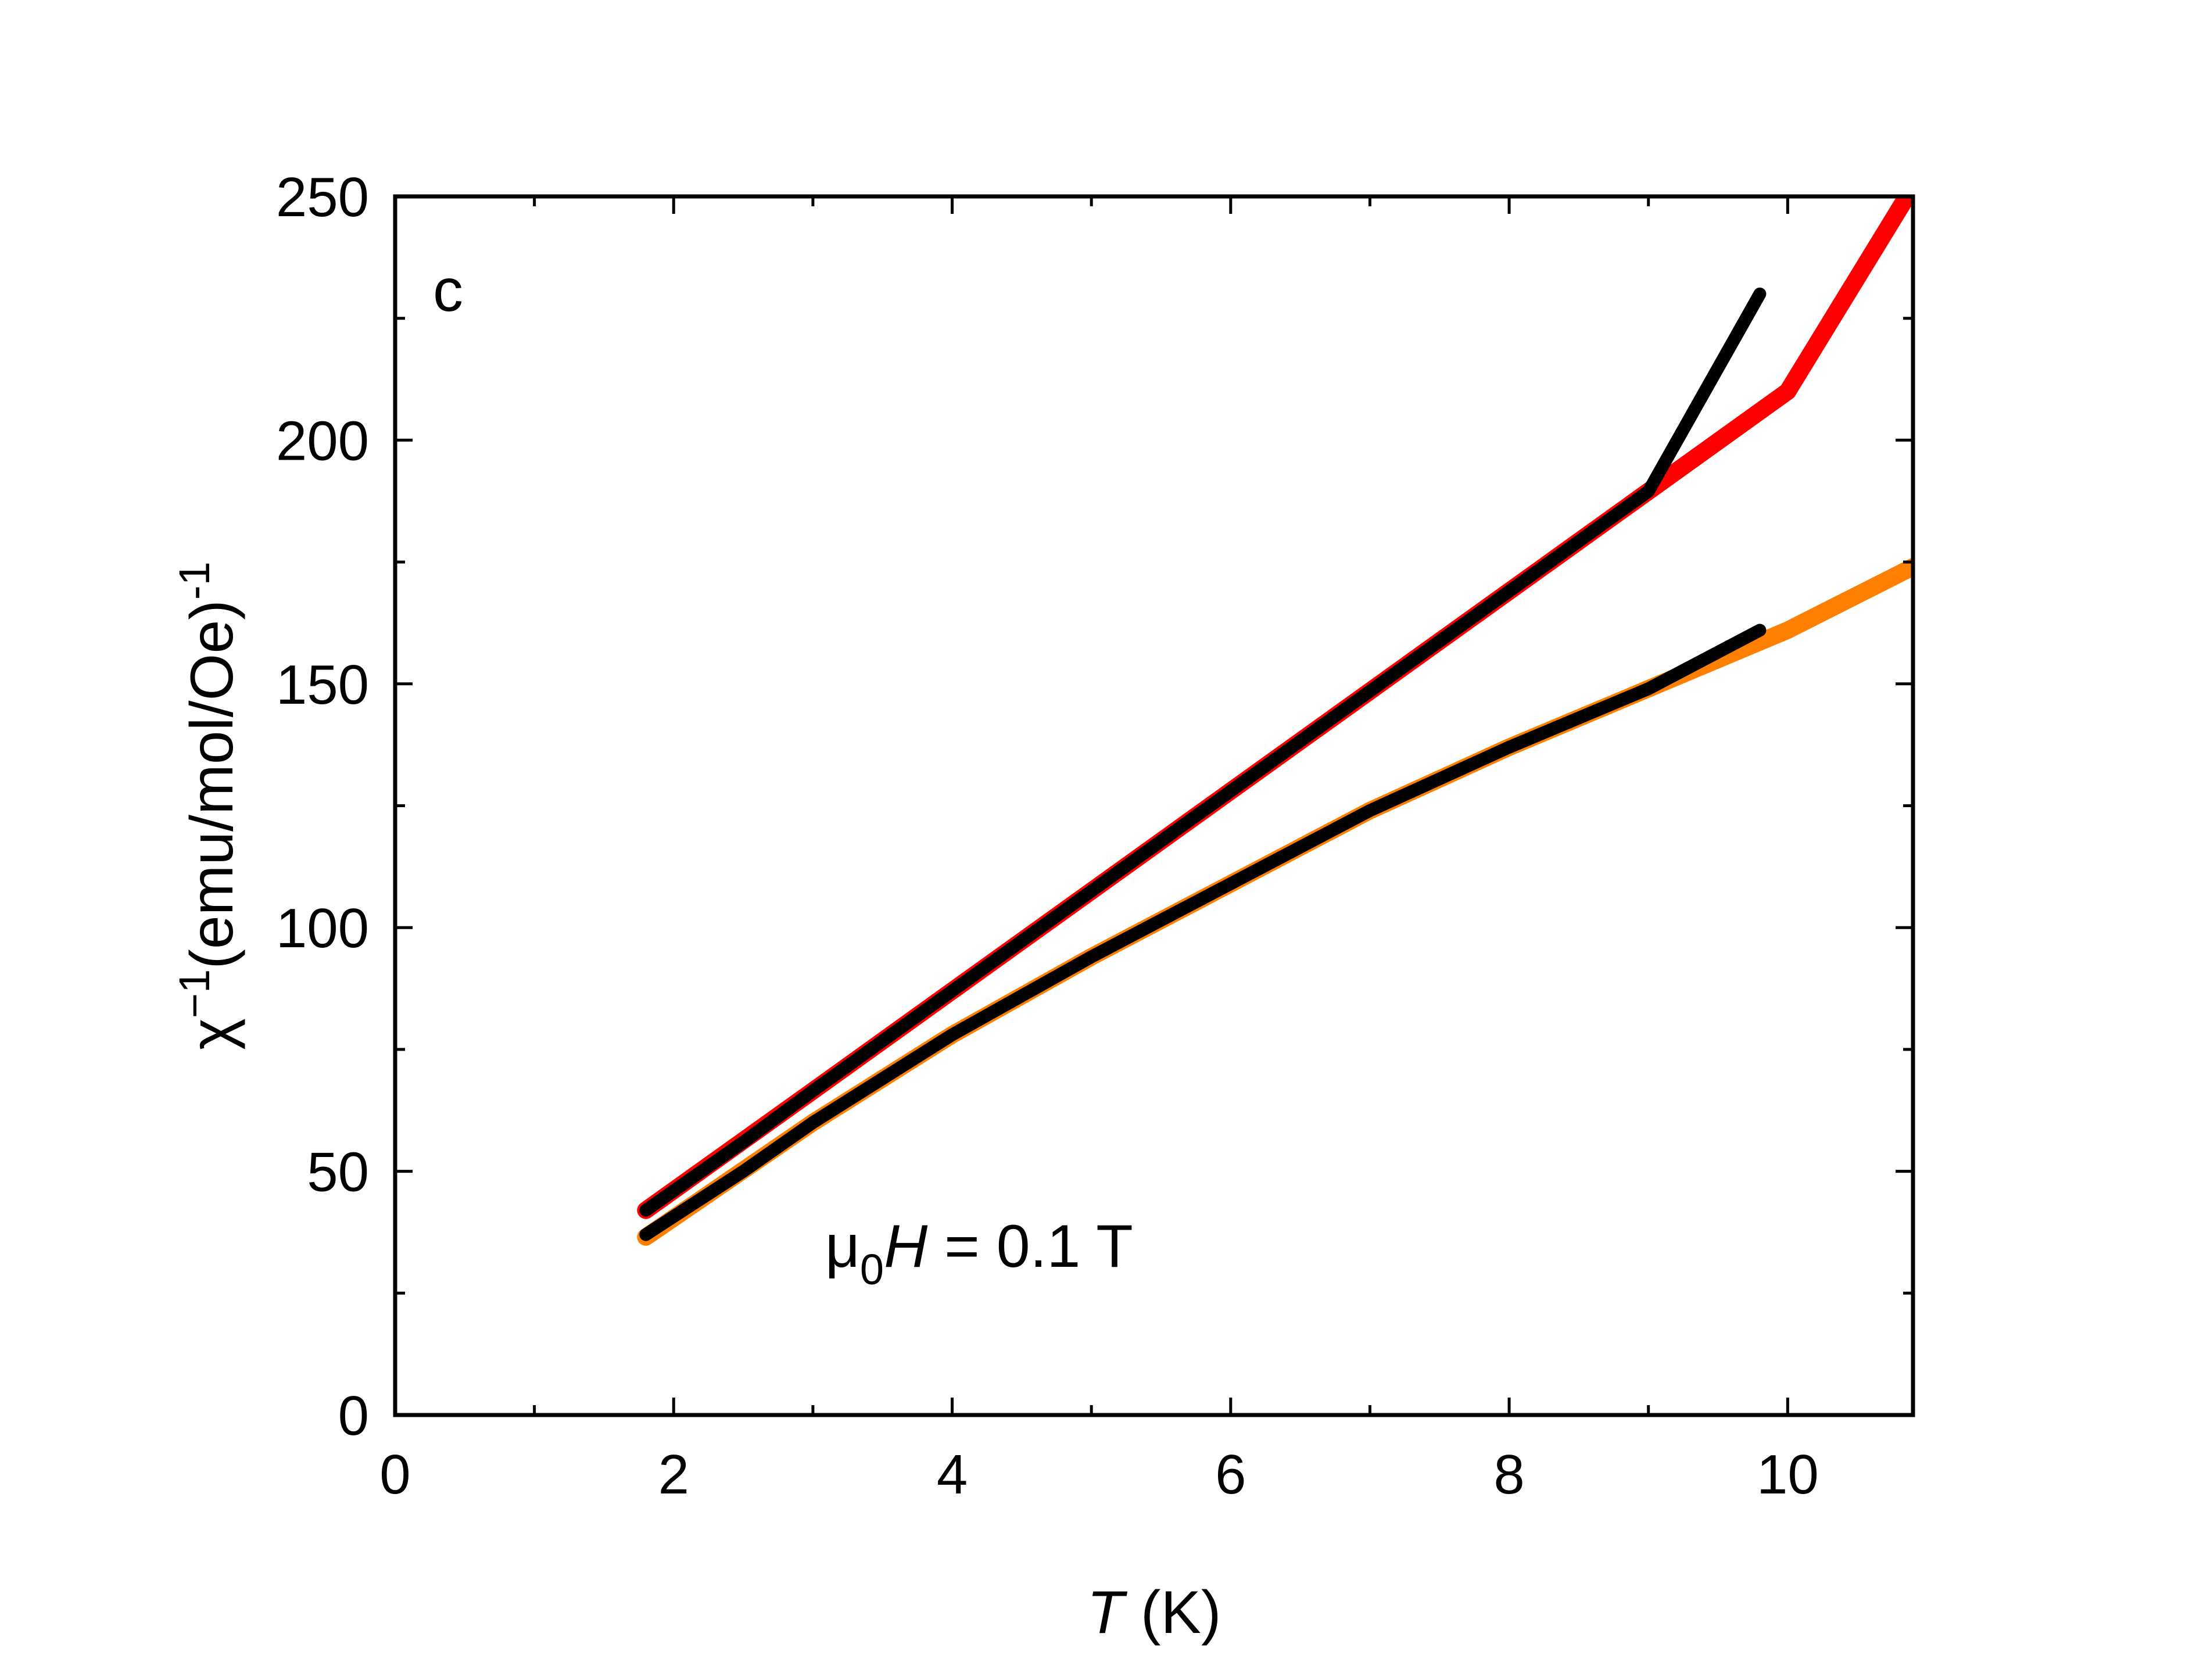 The width and height of the screenshot is (2196, 1680). I want to click on y-tick-label: 250, so click(323, 197).